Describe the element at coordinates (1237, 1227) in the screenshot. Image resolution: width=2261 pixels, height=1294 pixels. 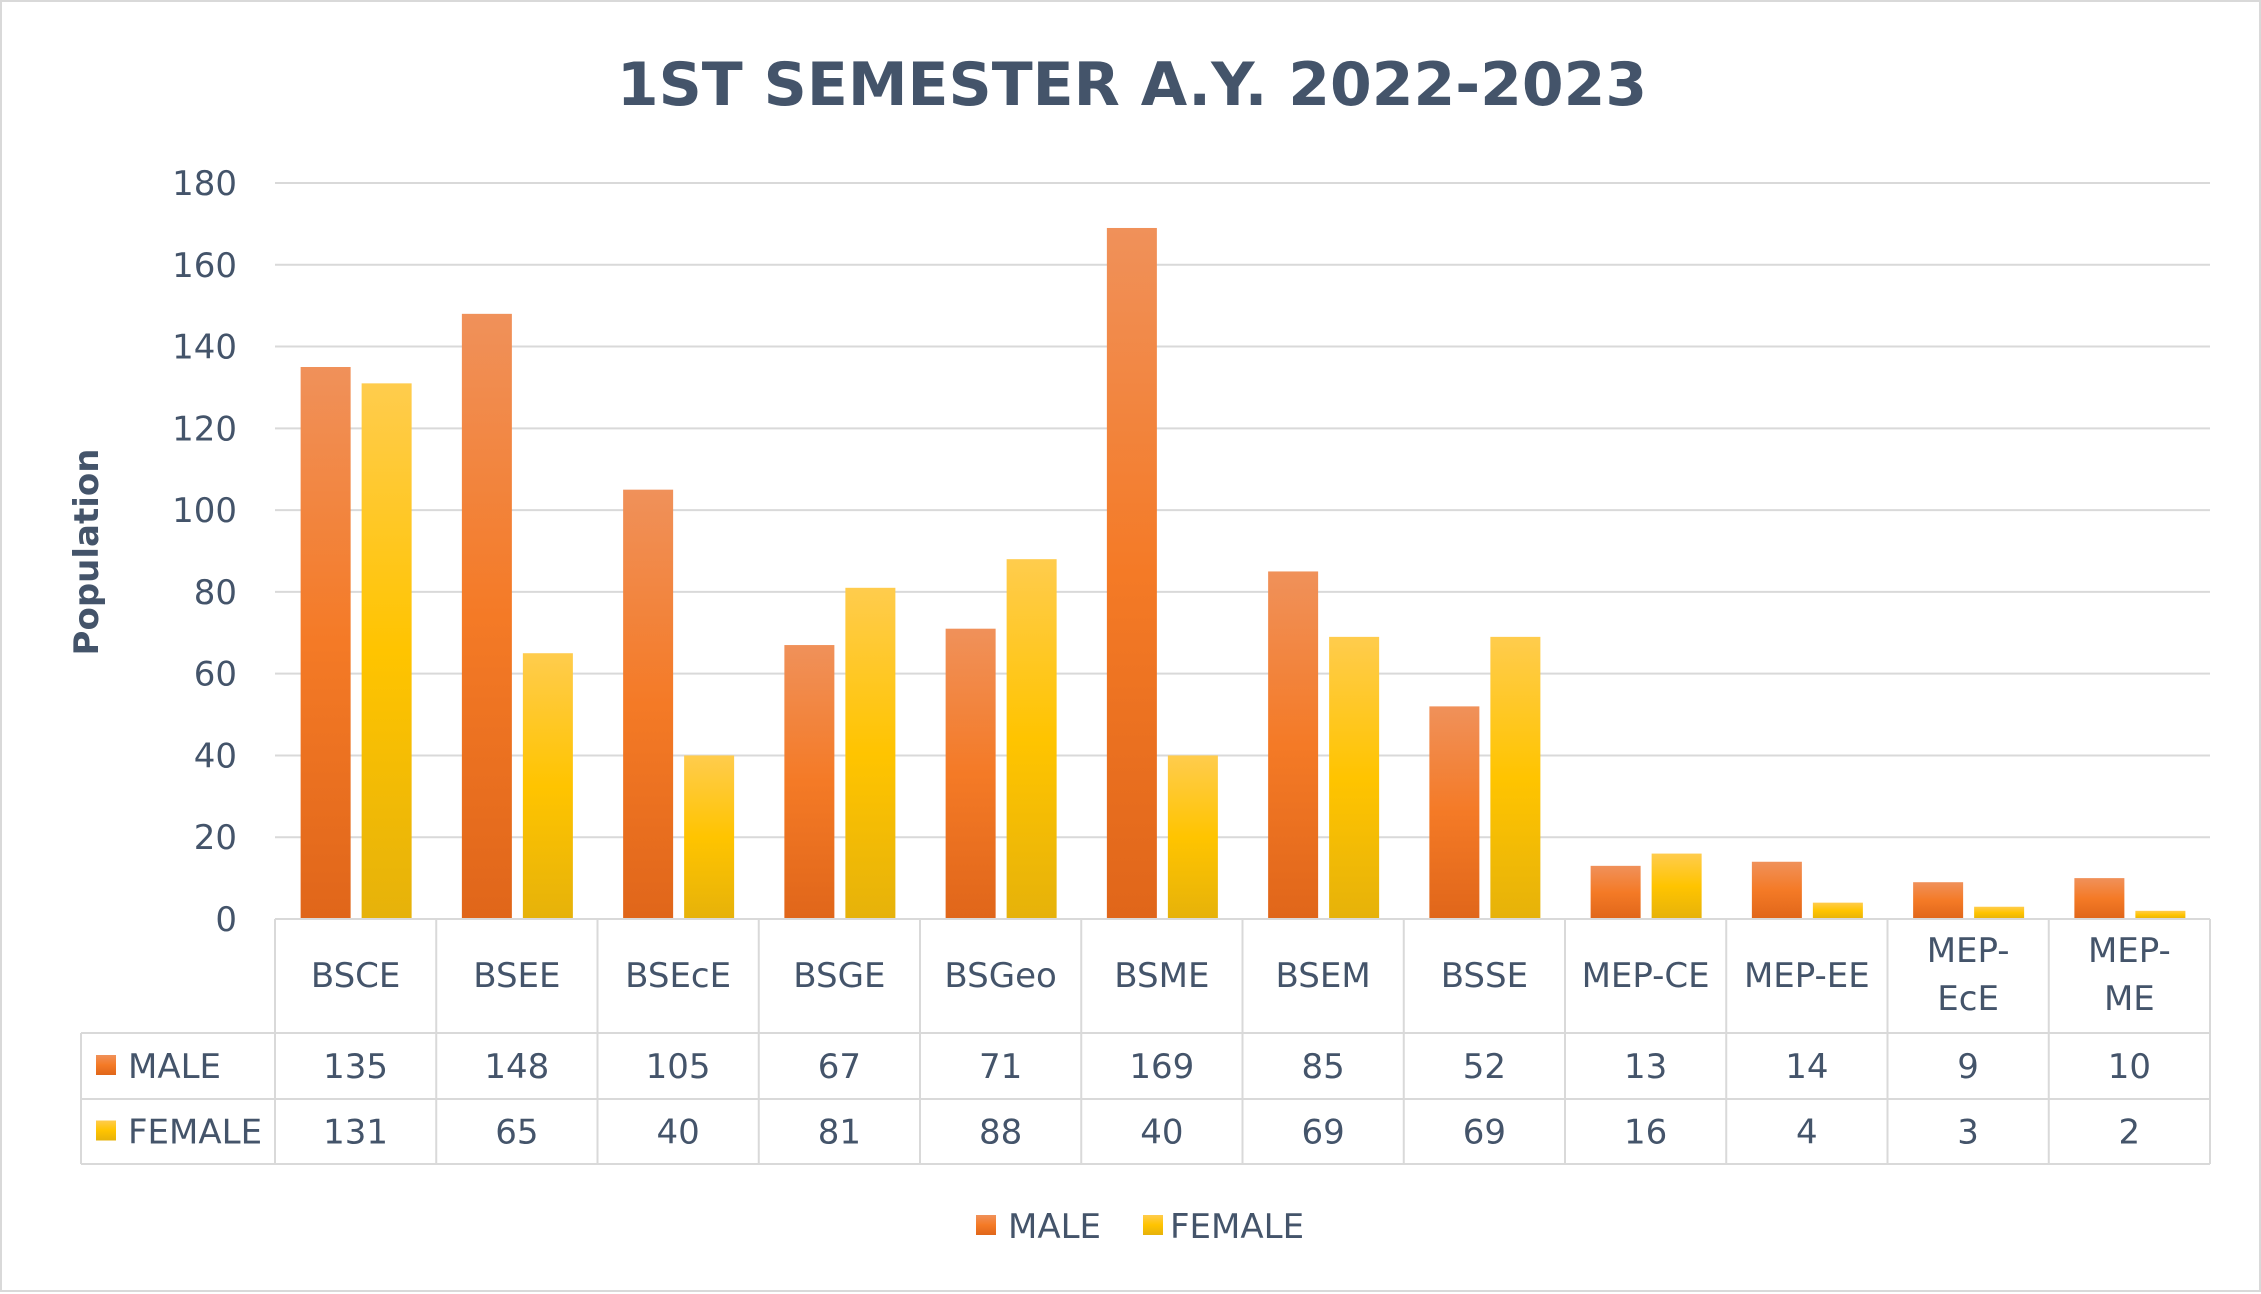
I see `legend-label: FEMALE` at that location.